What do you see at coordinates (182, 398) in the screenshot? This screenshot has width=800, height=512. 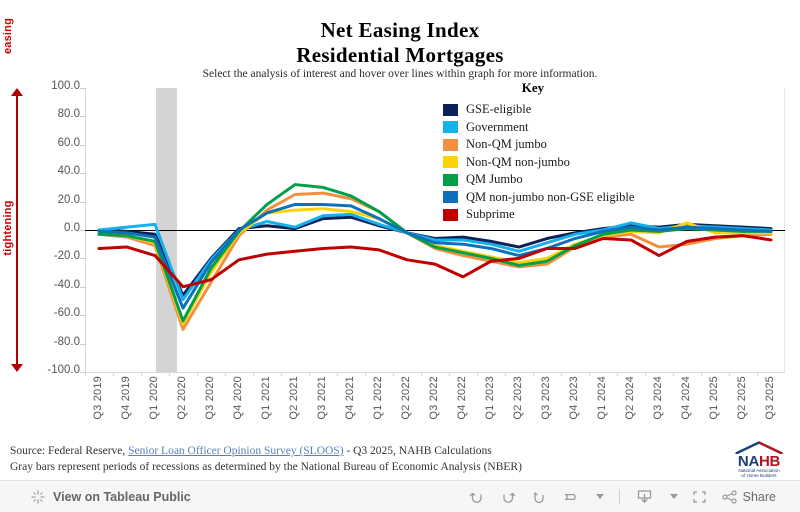 I see `x-axis-tick-label: Q2 2020` at bounding box center [182, 398].